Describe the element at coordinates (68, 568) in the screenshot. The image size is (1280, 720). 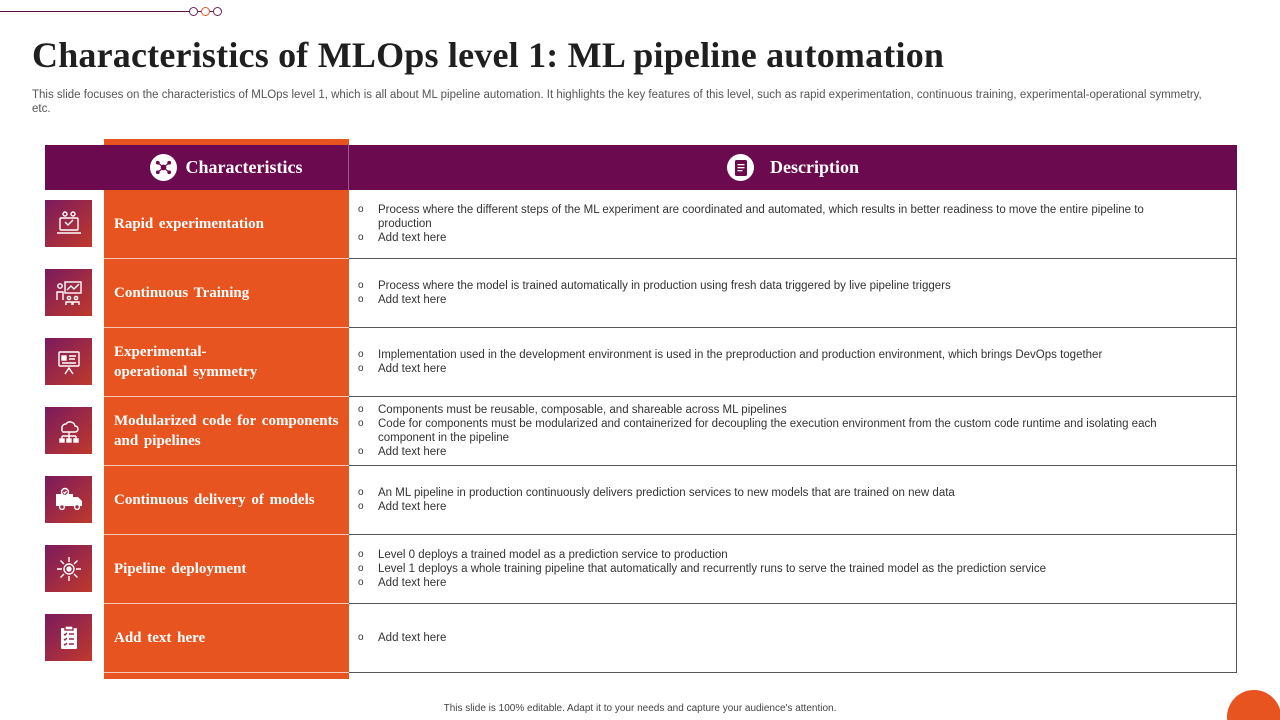
I see `deployment-gear-icon` at that location.